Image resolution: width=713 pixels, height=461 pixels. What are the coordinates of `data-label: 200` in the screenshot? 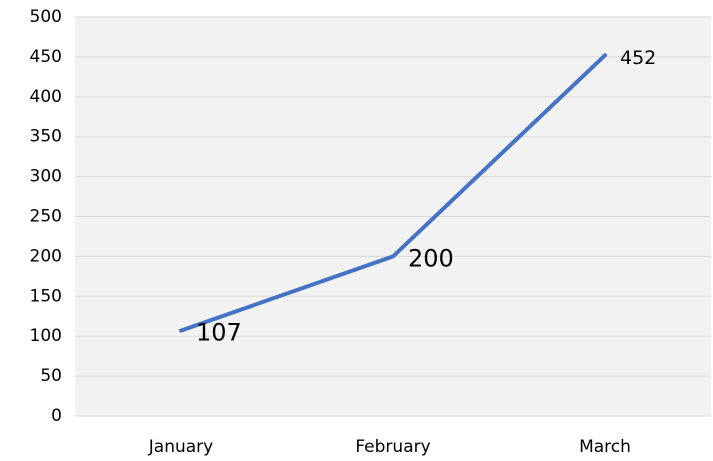 It's located at (431, 258).